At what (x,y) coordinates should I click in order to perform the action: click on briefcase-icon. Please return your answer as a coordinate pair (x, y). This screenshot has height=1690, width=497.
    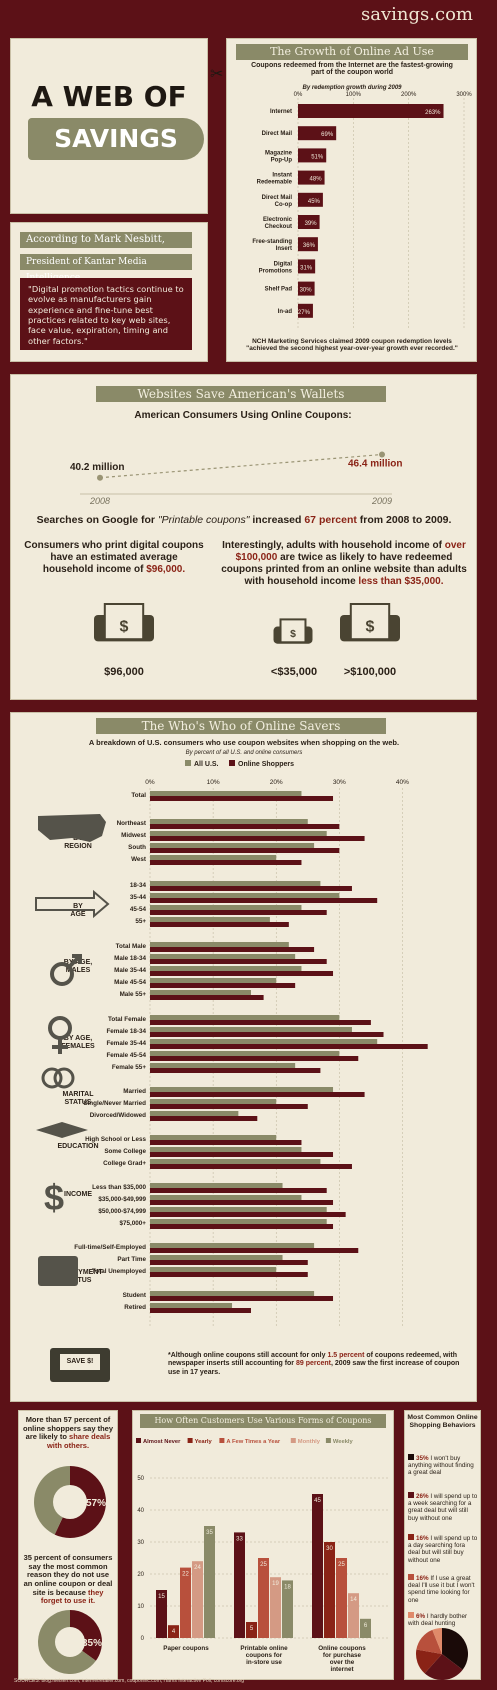
    Looking at the image, I should click on (58, 1271).